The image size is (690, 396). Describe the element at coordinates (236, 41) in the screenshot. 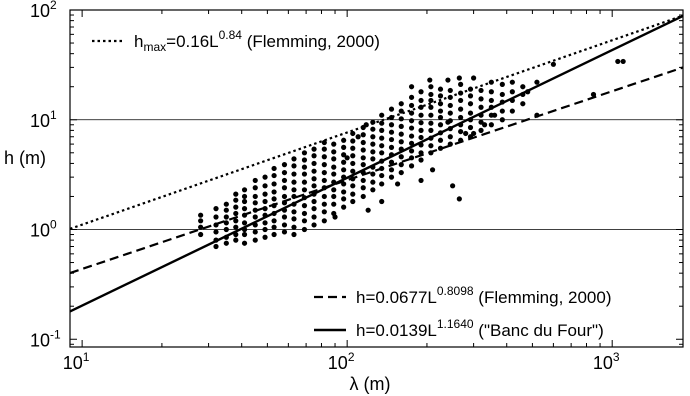

I see `legend-entry-hmax: hmax=0.16L0.84 (Flemming, 2000)` at that location.